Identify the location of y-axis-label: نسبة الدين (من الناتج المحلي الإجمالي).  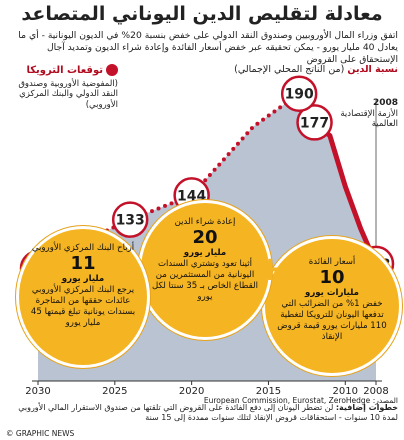
(316, 69).